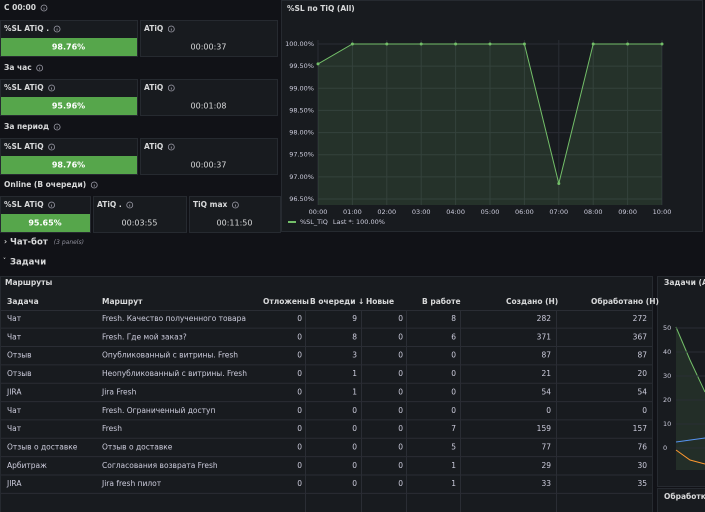  What do you see at coordinates (593, 212) in the screenshot?
I see `x-tick-label: 08:00` at bounding box center [593, 212].